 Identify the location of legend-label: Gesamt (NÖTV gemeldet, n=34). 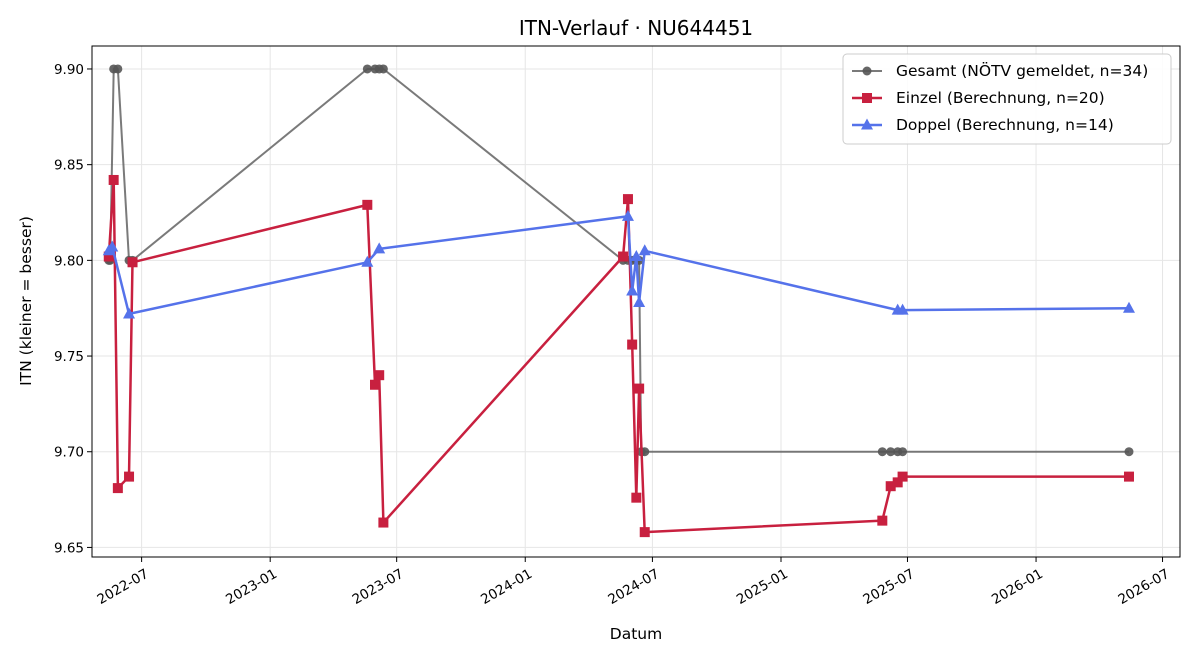
(1022, 70).